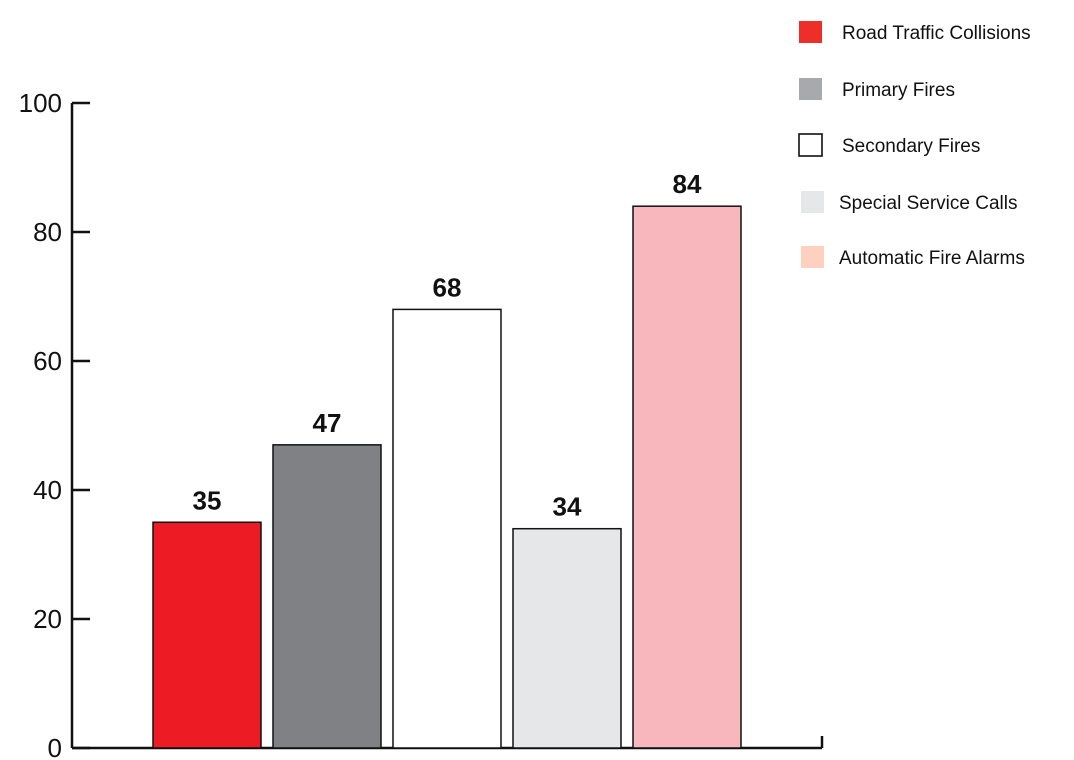 This screenshot has width=1074, height=760. I want to click on legend-label-3: Secondary Fires, so click(911, 146).